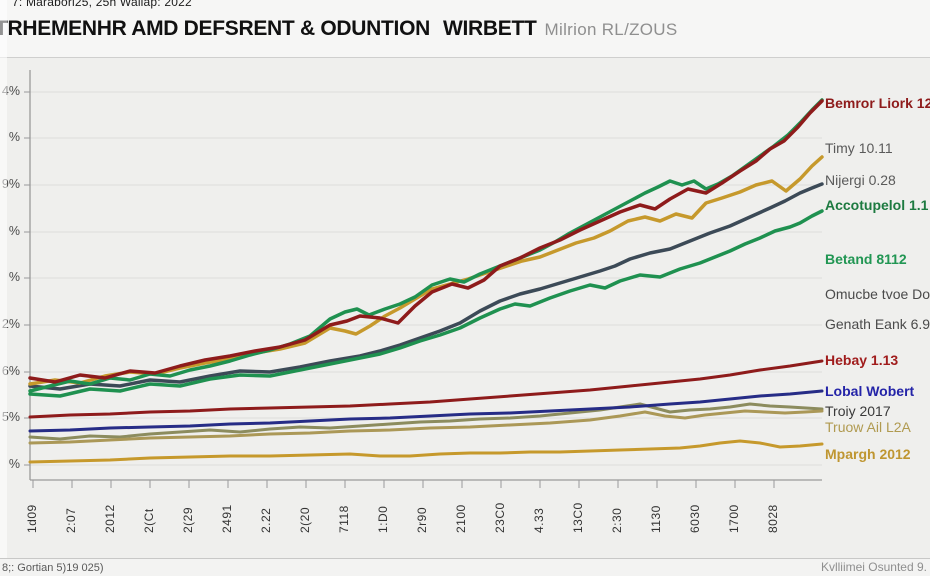  What do you see at coordinates (53, 568) in the screenshot?
I see `footer-left-text: 8;: Gortian 5)19 025)` at bounding box center [53, 568].